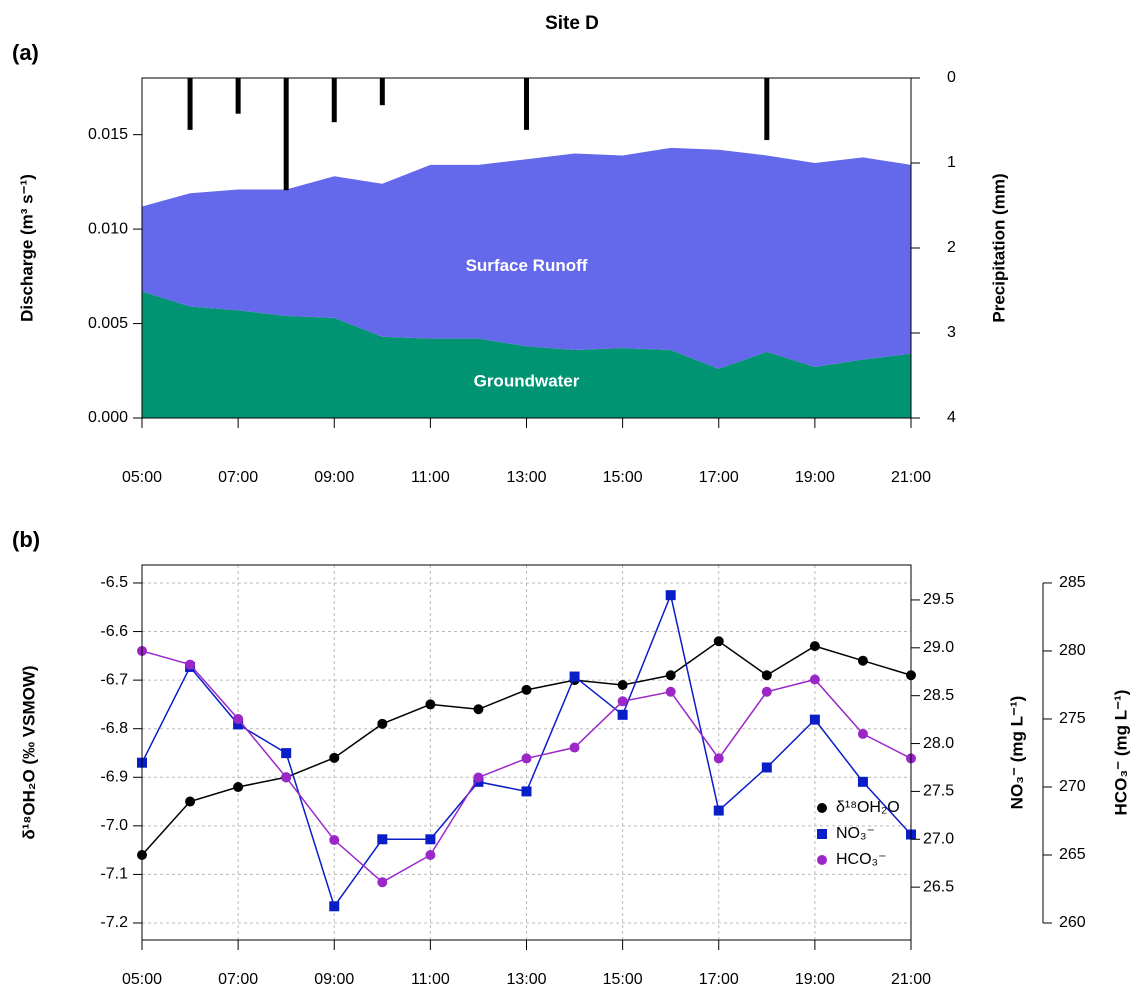 The image size is (1144, 994). Describe the element at coordinates (527, 381) in the screenshot. I see `area-label: Groundwater` at that location.